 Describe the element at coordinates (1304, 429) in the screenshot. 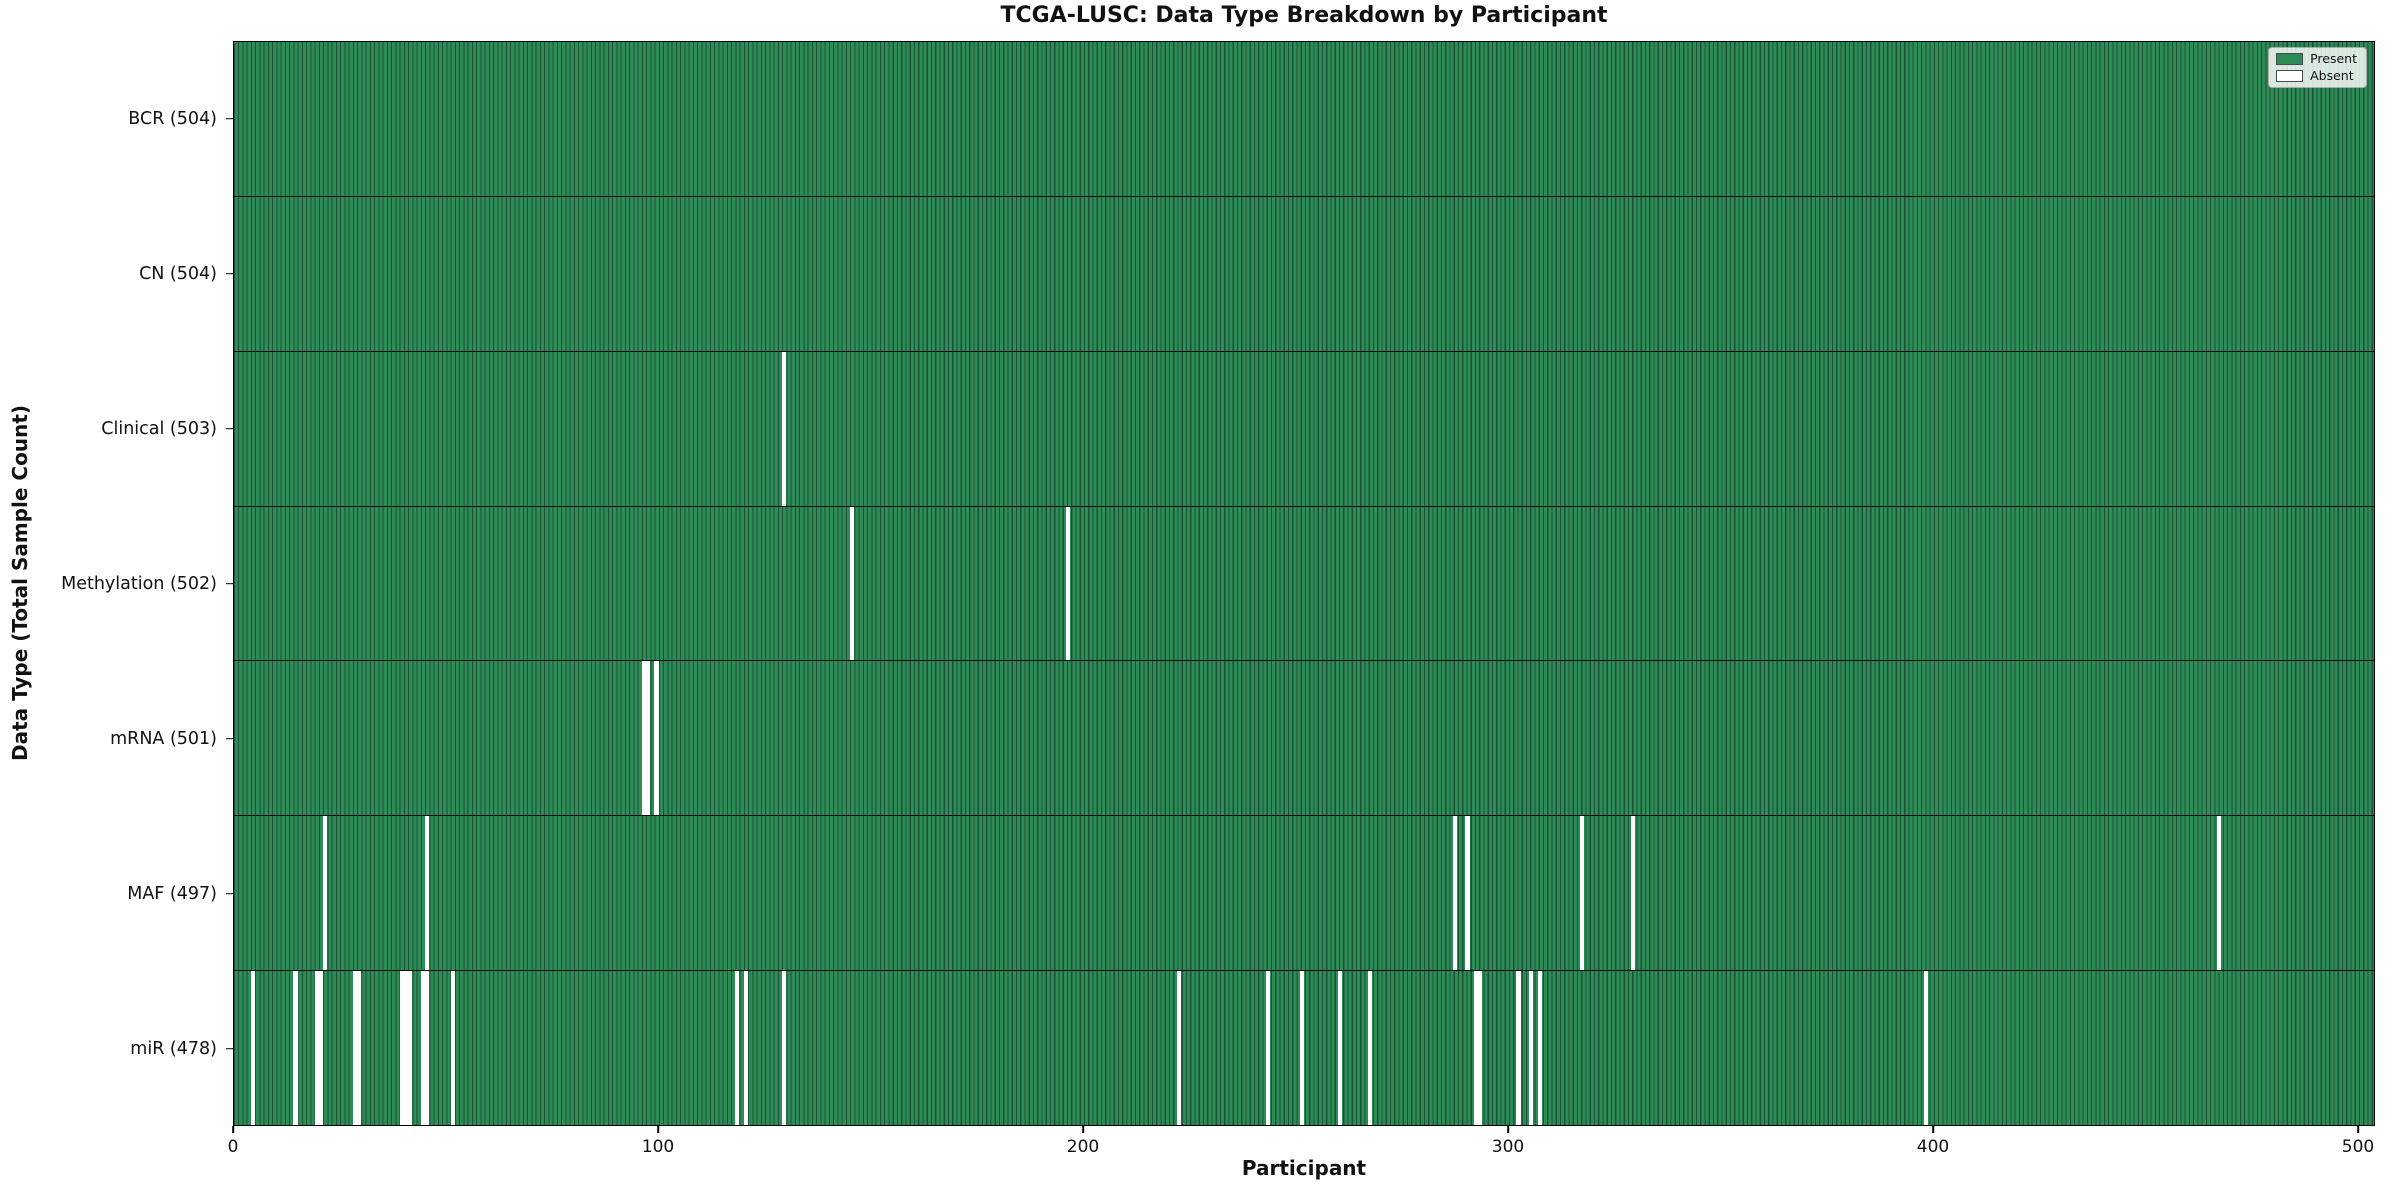

I see `heatmap-row-clinical` at that location.